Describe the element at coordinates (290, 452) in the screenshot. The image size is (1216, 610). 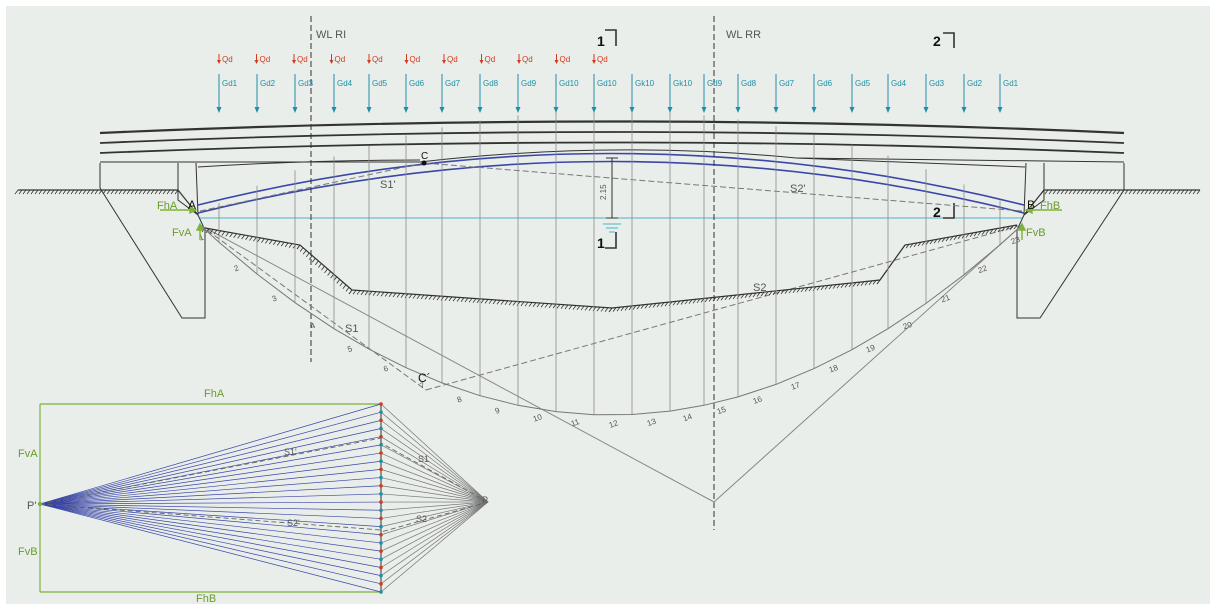
I see `poly-s1-prime-label: S1'` at that location.